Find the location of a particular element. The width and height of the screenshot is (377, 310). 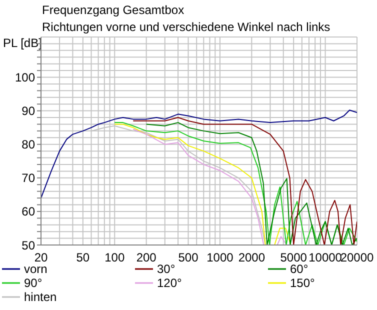

x-tick-label: 1000 is located at coordinates (220, 257).